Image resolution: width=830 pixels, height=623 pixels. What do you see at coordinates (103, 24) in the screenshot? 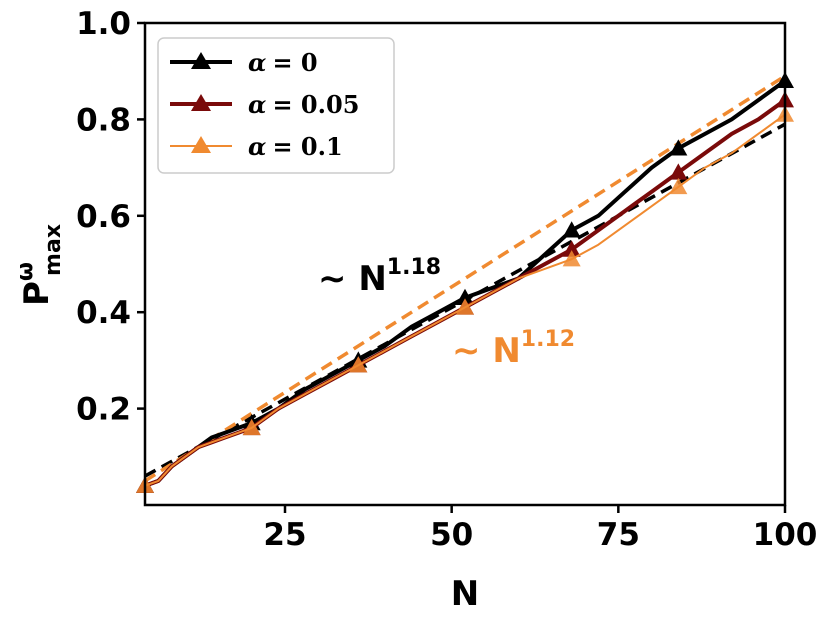
I see `y-tick-label-1: 1.0` at bounding box center [103, 24].